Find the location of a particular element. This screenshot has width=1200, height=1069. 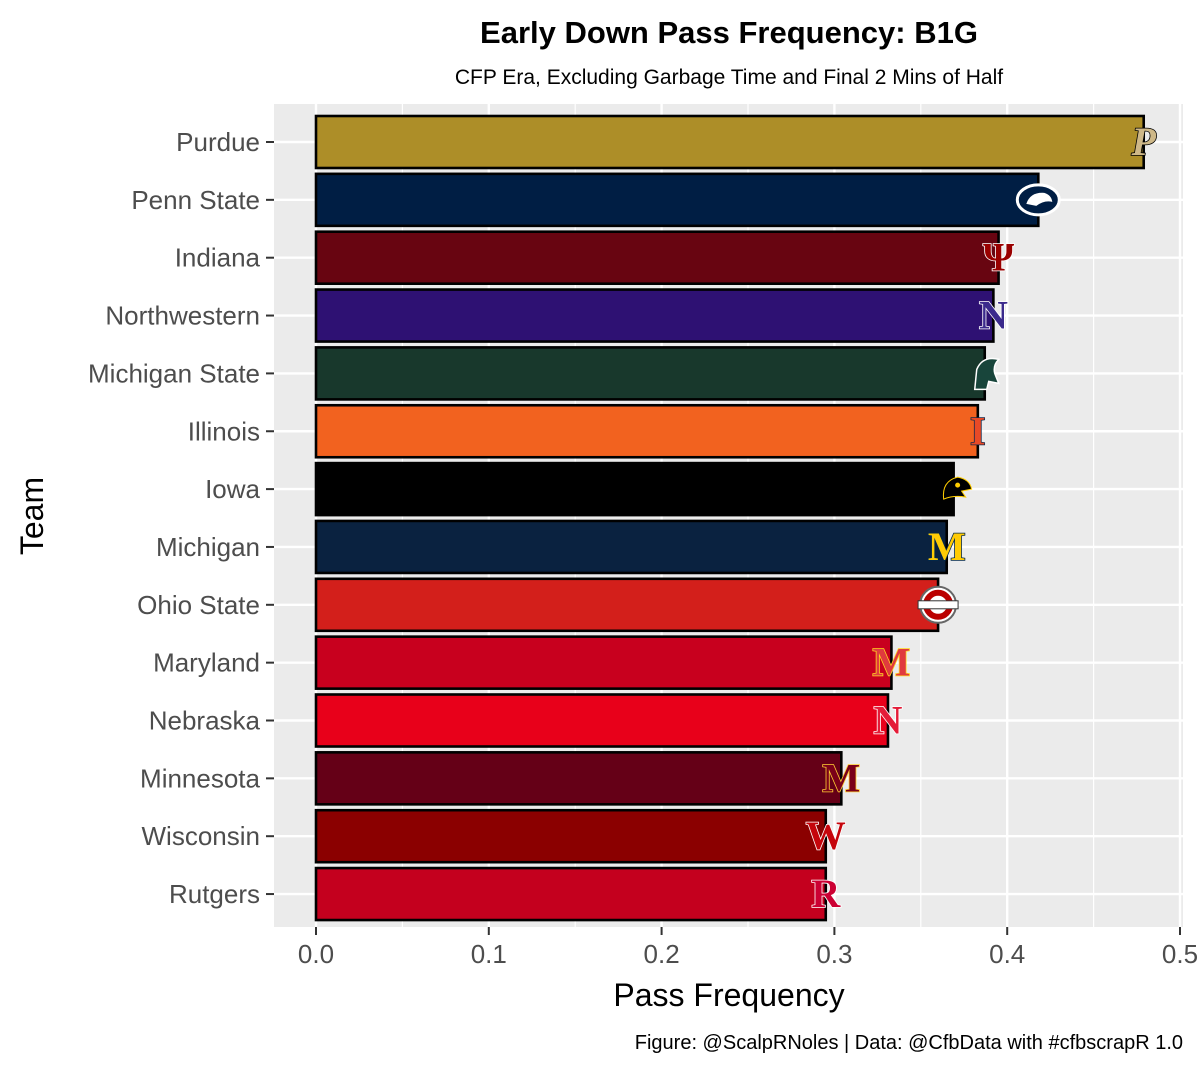

bar-penn-state is located at coordinates (677, 200).